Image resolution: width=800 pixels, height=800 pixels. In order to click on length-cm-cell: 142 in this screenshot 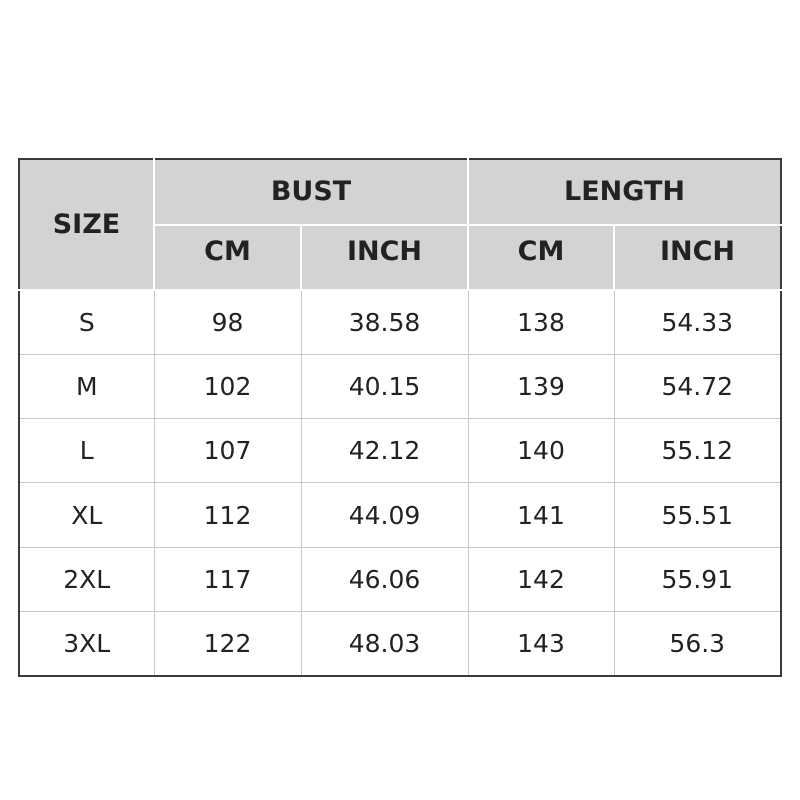, I will do `click(541, 579)`.